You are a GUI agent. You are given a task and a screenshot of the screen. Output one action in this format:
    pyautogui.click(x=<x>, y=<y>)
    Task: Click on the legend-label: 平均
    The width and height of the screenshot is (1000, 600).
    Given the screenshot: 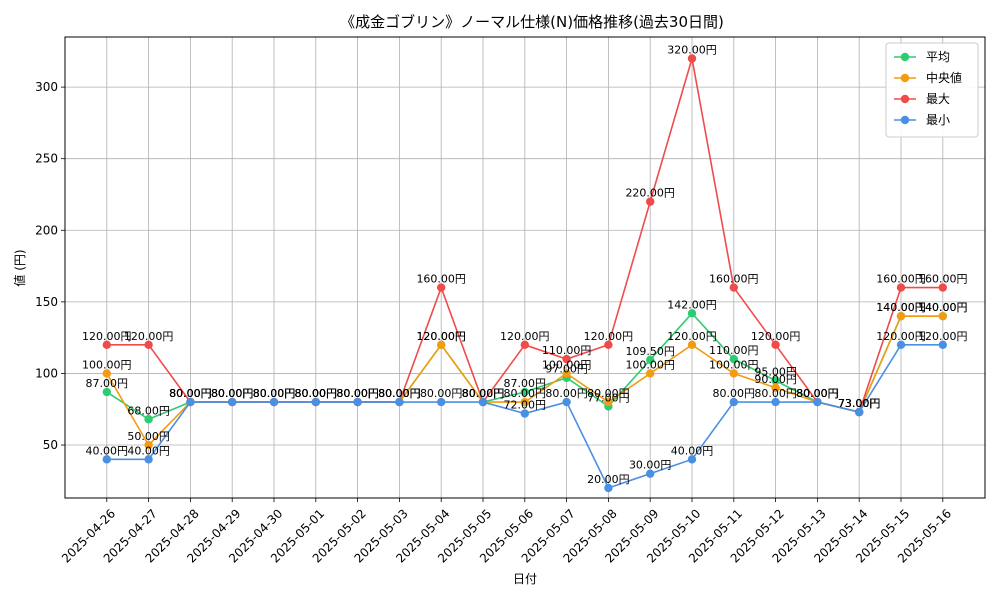 What is the action you would take?
    pyautogui.click(x=938, y=57)
    